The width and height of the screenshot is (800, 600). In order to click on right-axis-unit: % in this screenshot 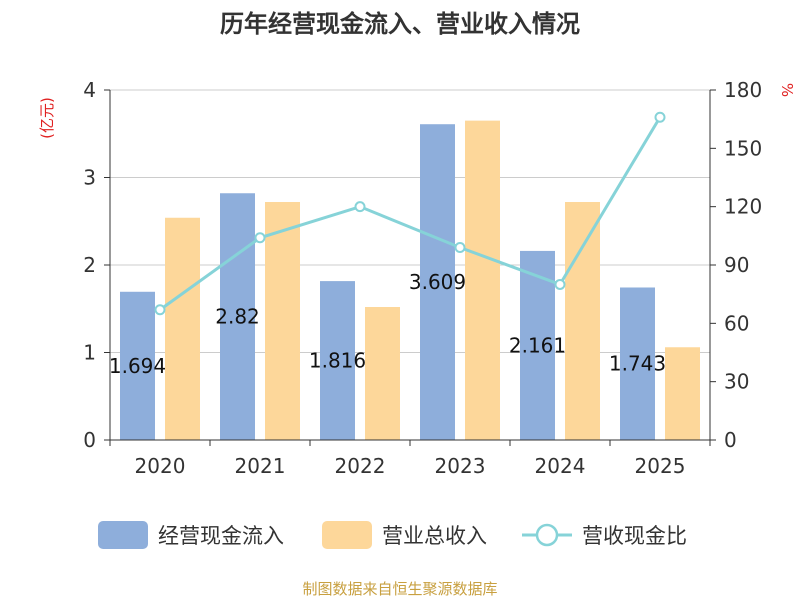, I will do `click(787, 90)`.